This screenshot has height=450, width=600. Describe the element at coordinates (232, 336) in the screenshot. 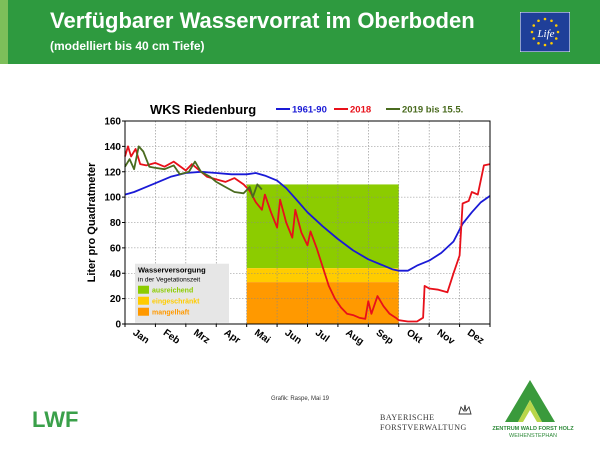

I see `x-tick-label: Apr` at that location.